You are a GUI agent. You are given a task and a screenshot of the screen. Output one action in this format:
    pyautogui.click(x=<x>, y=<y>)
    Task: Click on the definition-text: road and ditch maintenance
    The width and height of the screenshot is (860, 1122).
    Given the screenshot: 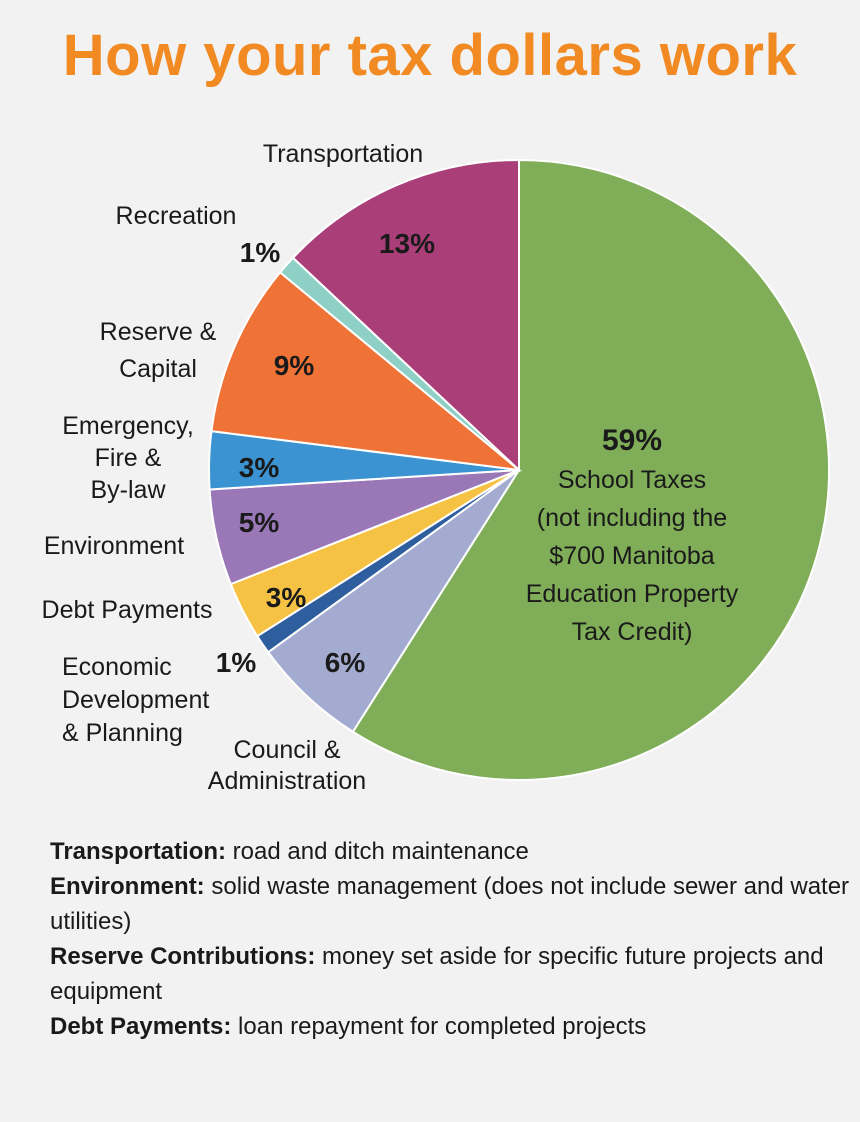 What is the action you would take?
    pyautogui.click(x=377, y=851)
    